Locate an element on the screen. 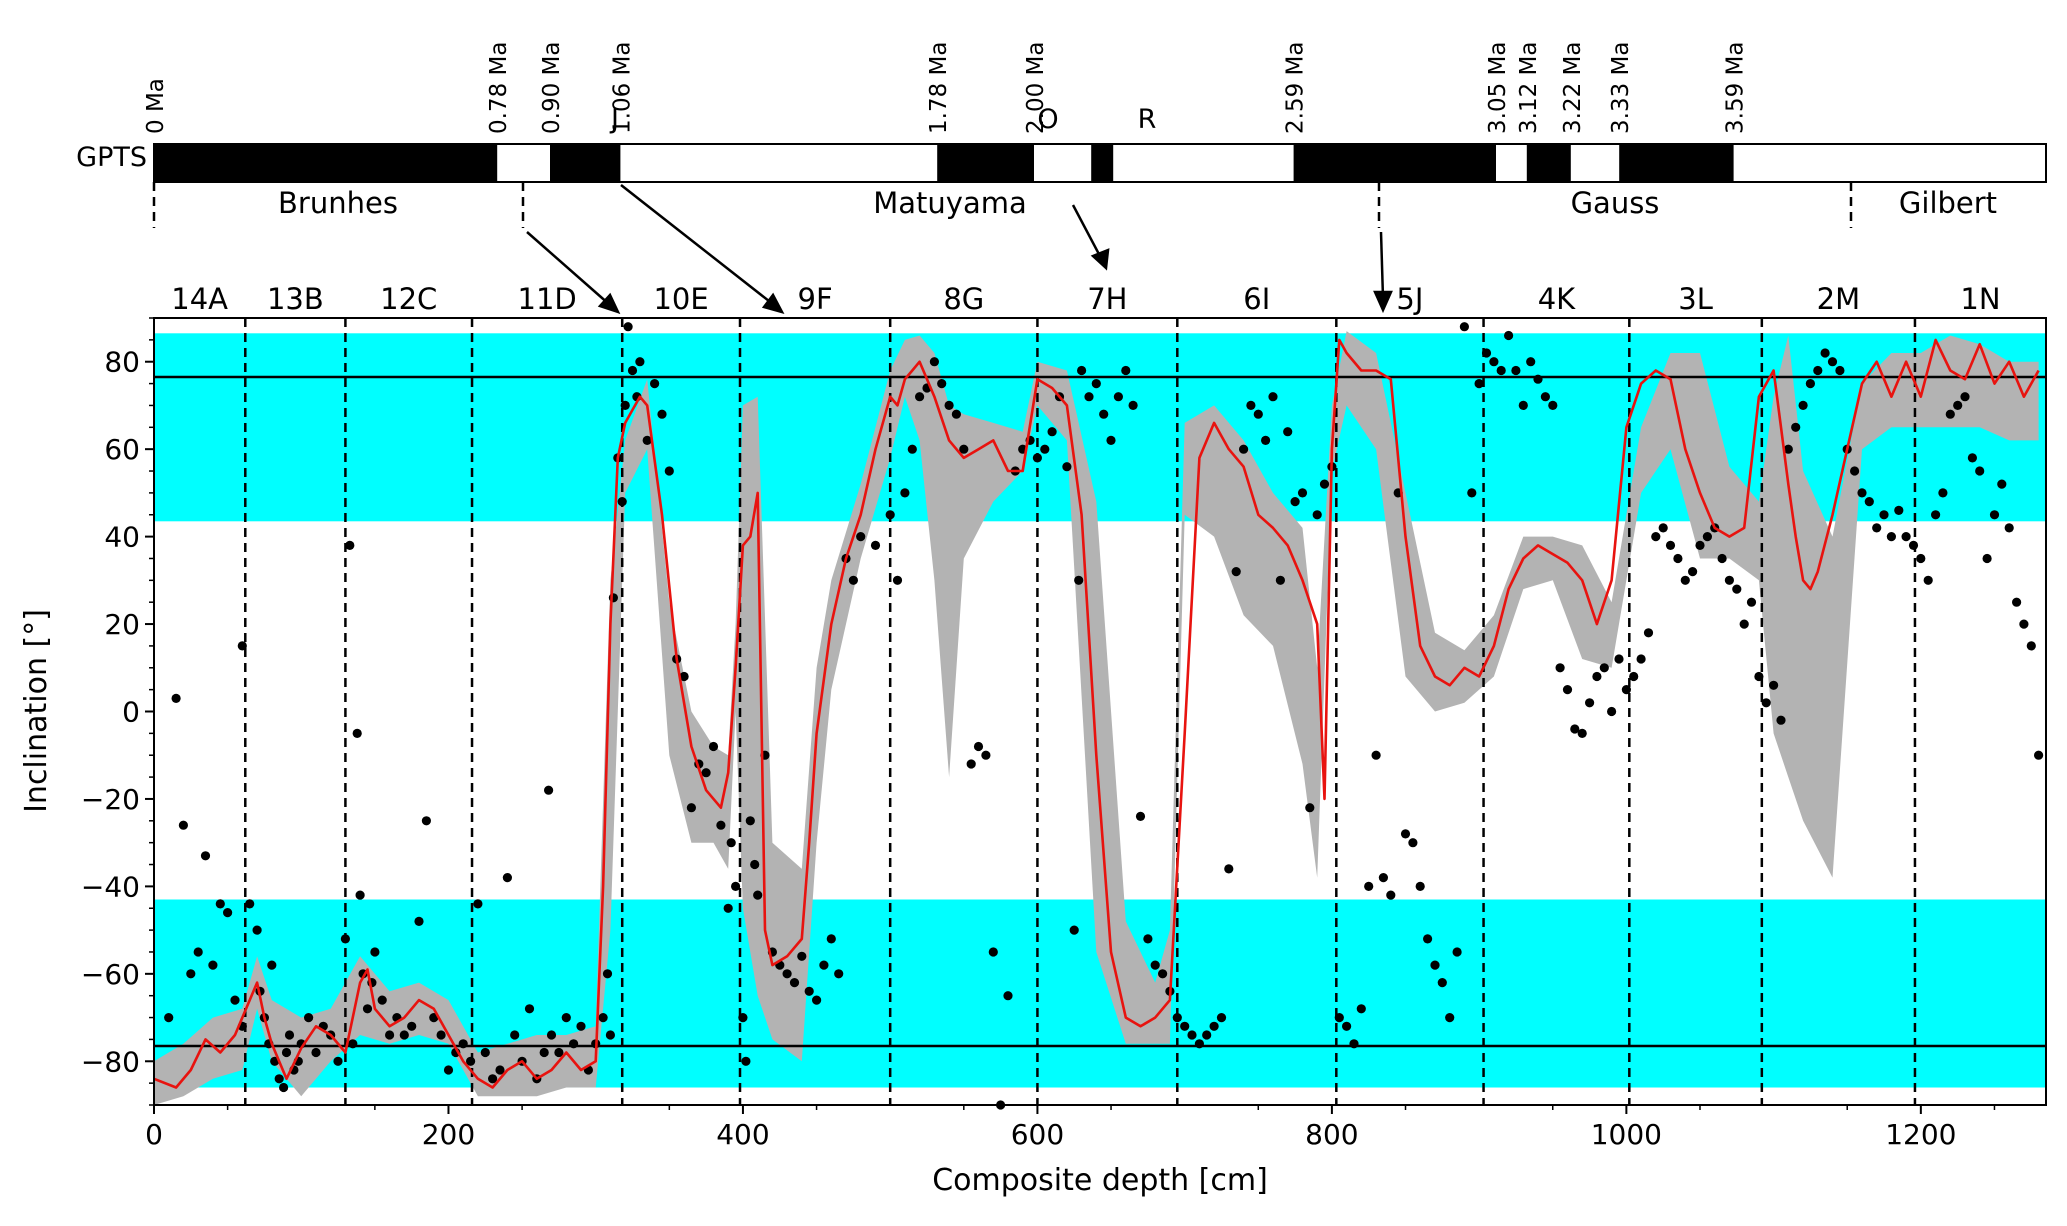 The width and height of the screenshot is (2067, 1226). section-label-7H: 7H is located at coordinates (1107, 299).